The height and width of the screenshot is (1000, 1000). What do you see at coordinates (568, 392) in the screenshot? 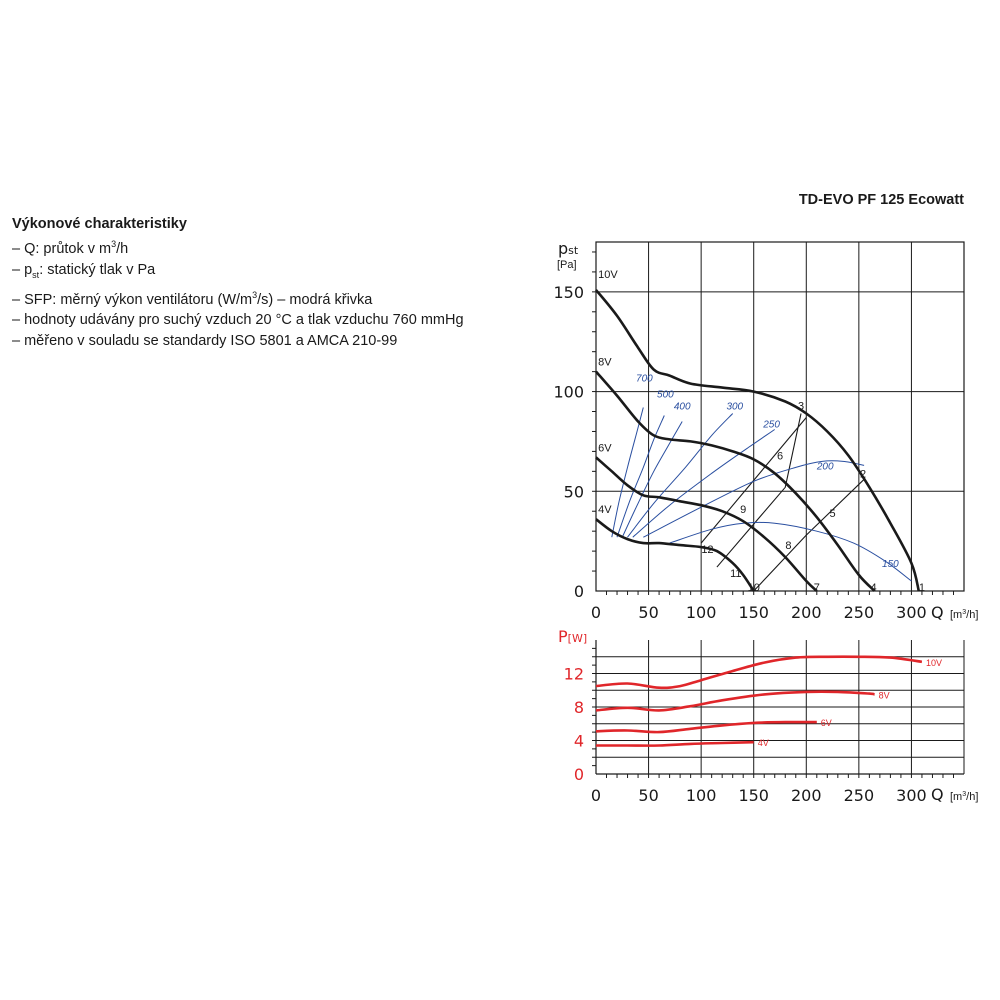
I see `y-tick-label: 100` at bounding box center [568, 392].